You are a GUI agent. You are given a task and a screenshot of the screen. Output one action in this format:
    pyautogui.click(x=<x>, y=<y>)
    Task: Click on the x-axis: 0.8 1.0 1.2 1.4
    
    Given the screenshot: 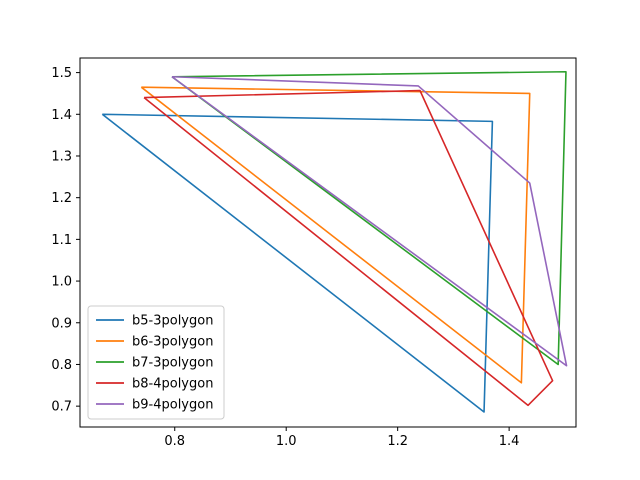 What is the action you would take?
    pyautogui.click(x=341, y=438)
    